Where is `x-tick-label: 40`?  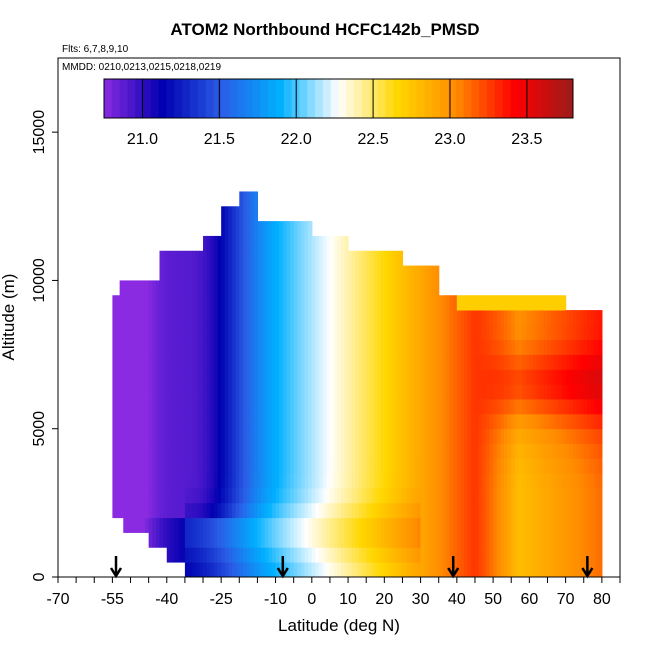
x-tick-label: 40 is located at coordinates (457, 599).